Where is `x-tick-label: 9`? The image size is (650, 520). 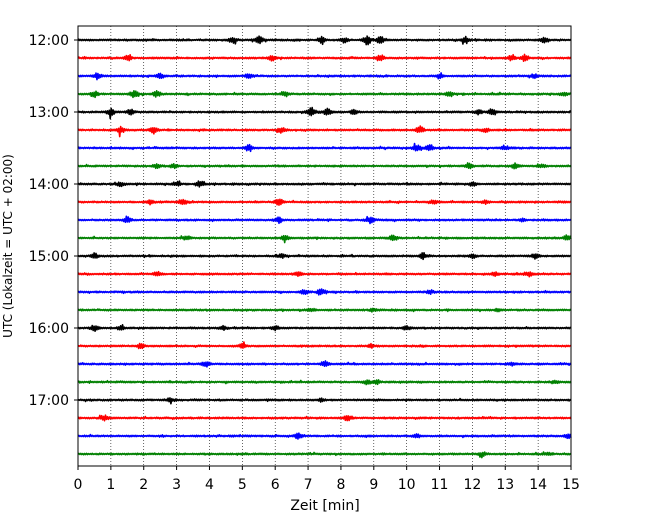 x-tick-label: 9 is located at coordinates (373, 485).